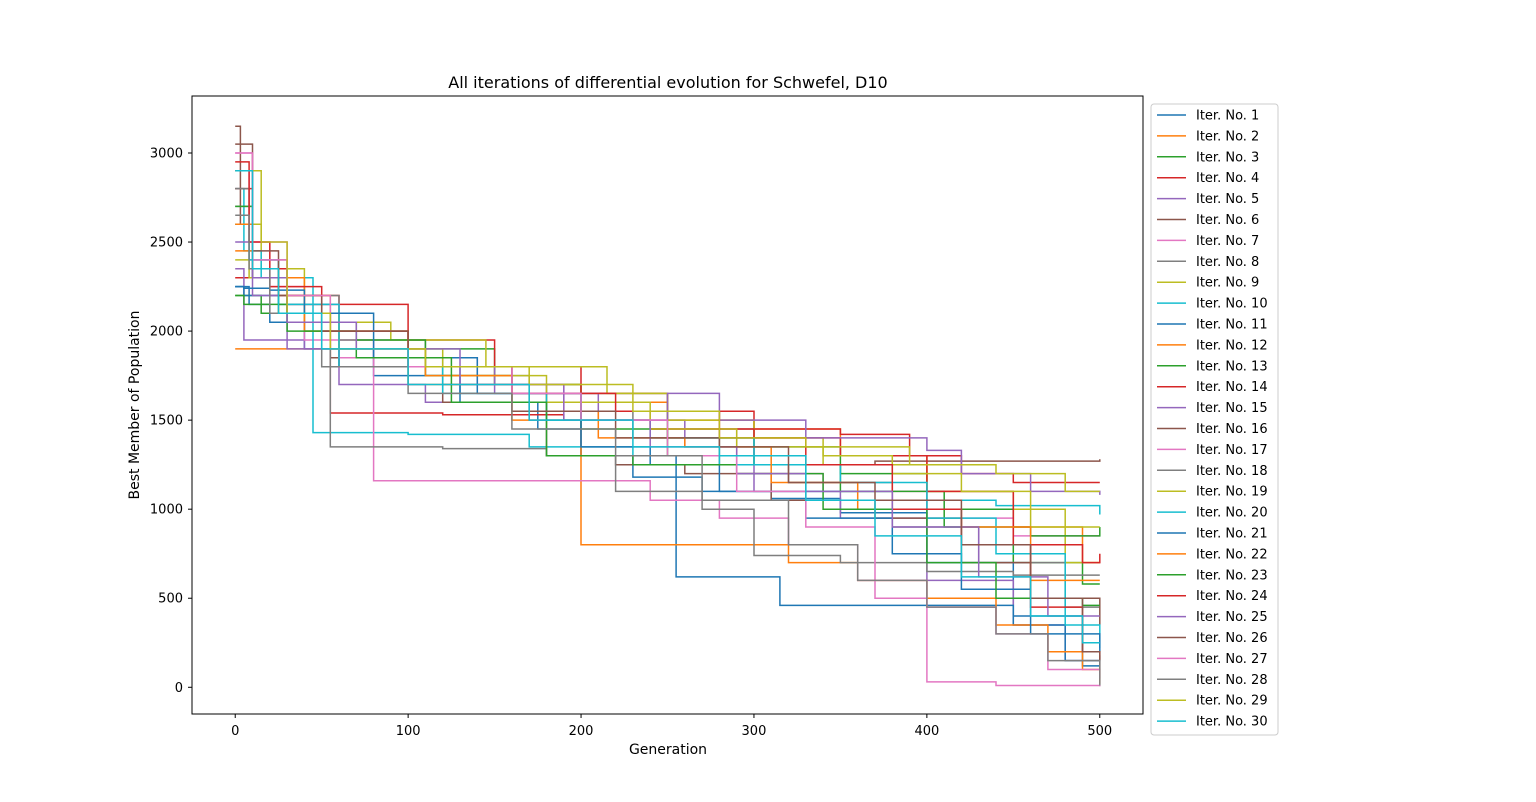  I want to click on legend-label-5: Iter. No. 5, so click(1227, 199).